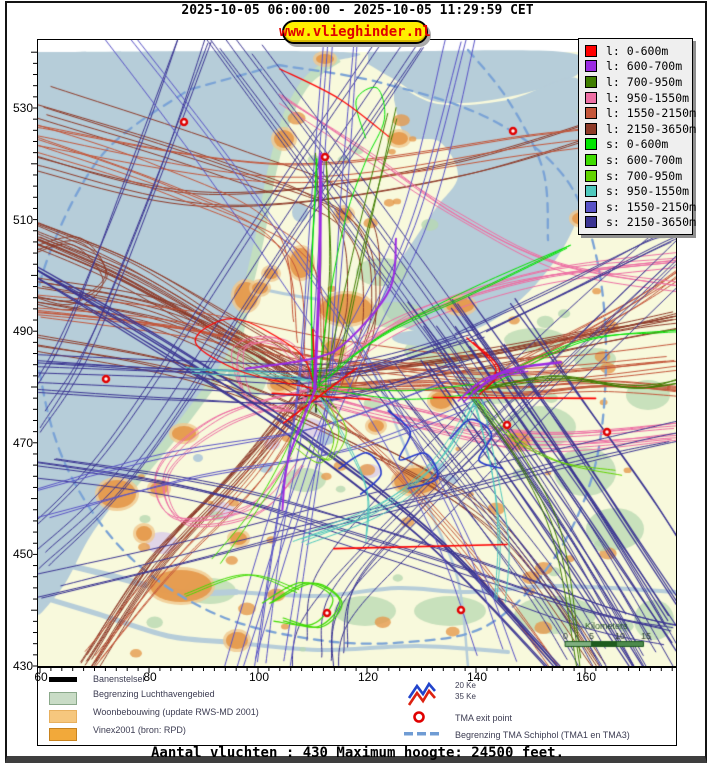 This screenshot has width=715, height=764. I want to click on y-axis-label-510: 510, so click(22, 219).